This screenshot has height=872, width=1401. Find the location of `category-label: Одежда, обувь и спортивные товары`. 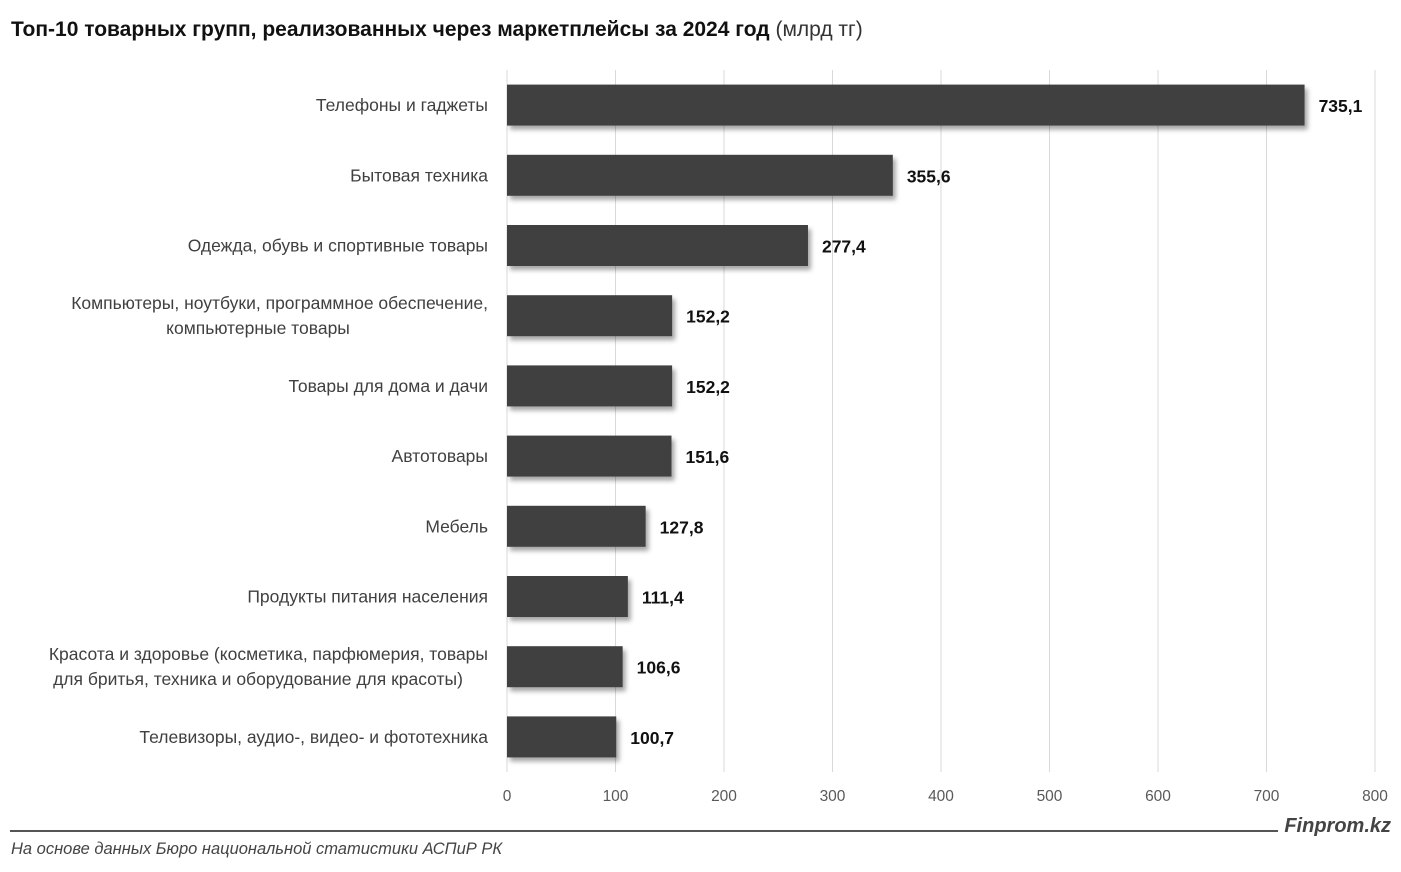

category-label: Одежда, обувь и спортивные товары is located at coordinates (338, 246).